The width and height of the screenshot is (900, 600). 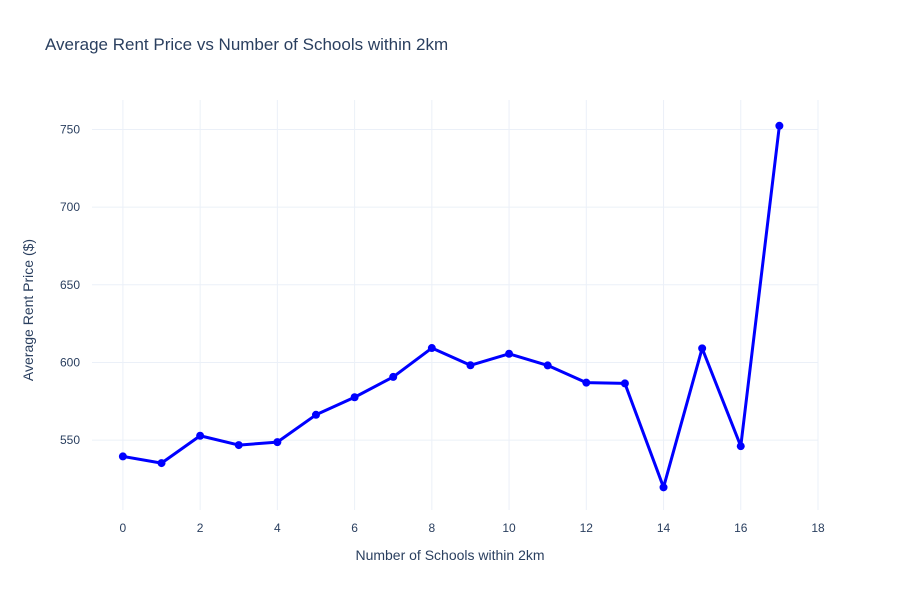 What do you see at coordinates (123, 528) in the screenshot?
I see `x-tick-label: 0` at bounding box center [123, 528].